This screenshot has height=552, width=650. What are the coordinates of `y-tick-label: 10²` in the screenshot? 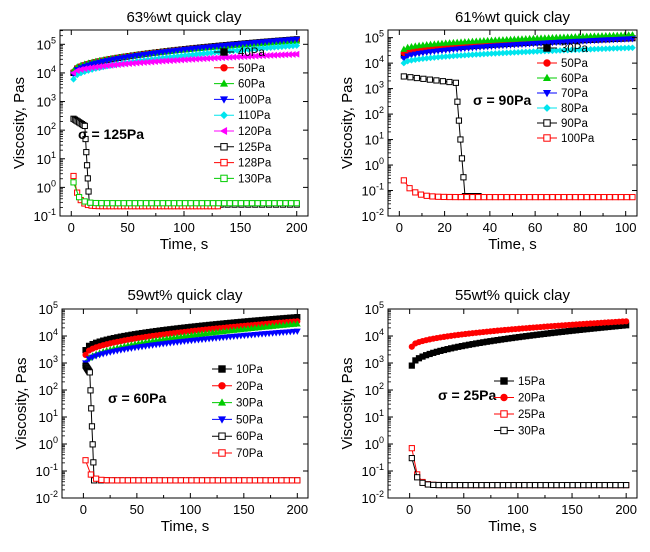 It's located at (374, 113).